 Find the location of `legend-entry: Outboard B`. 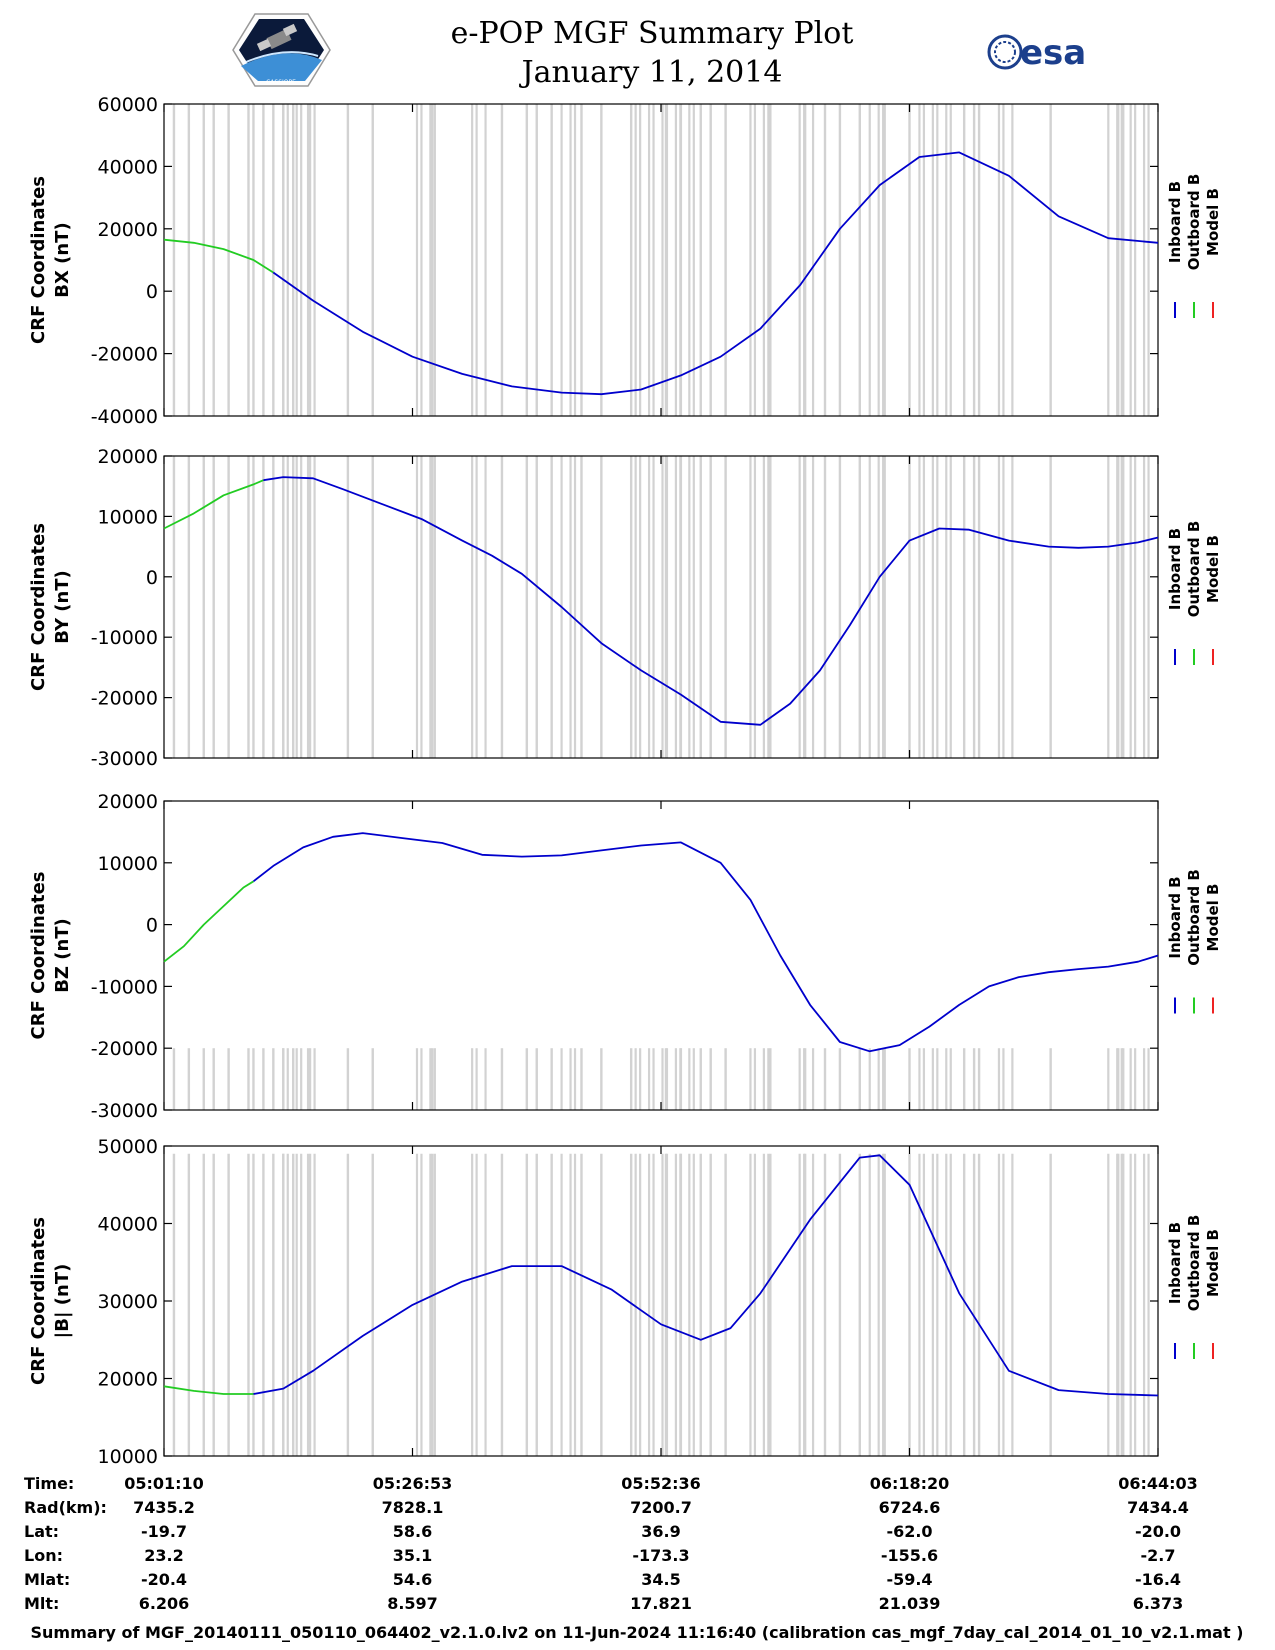

legend-entry: Outboard B is located at coordinates (1194, 569).